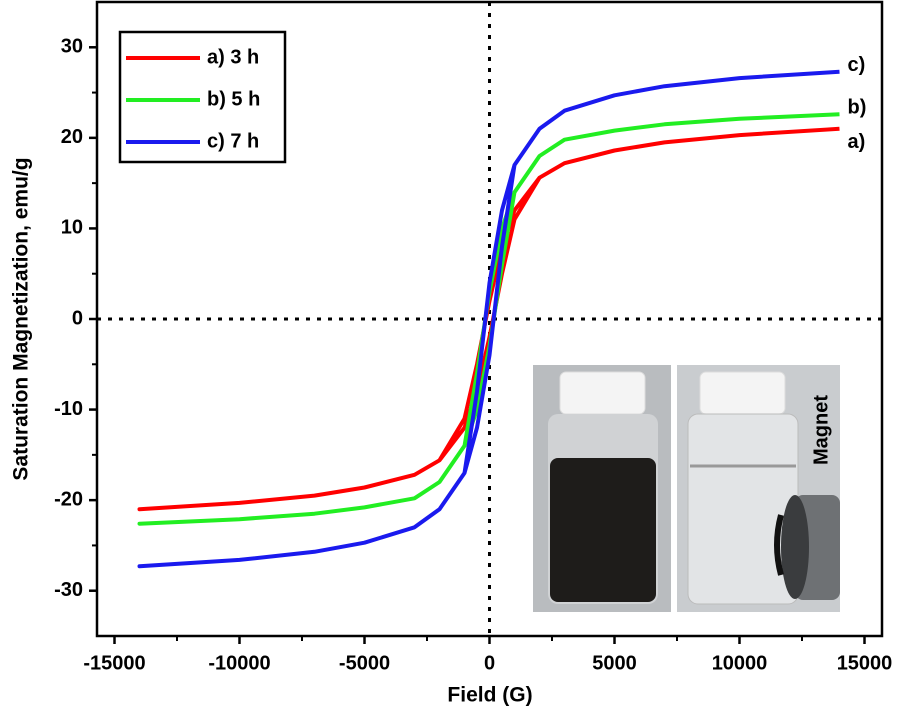 The height and width of the screenshot is (712, 904). What do you see at coordinates (364, 663) in the screenshot?
I see `x-tick-label: -5000` at bounding box center [364, 663].